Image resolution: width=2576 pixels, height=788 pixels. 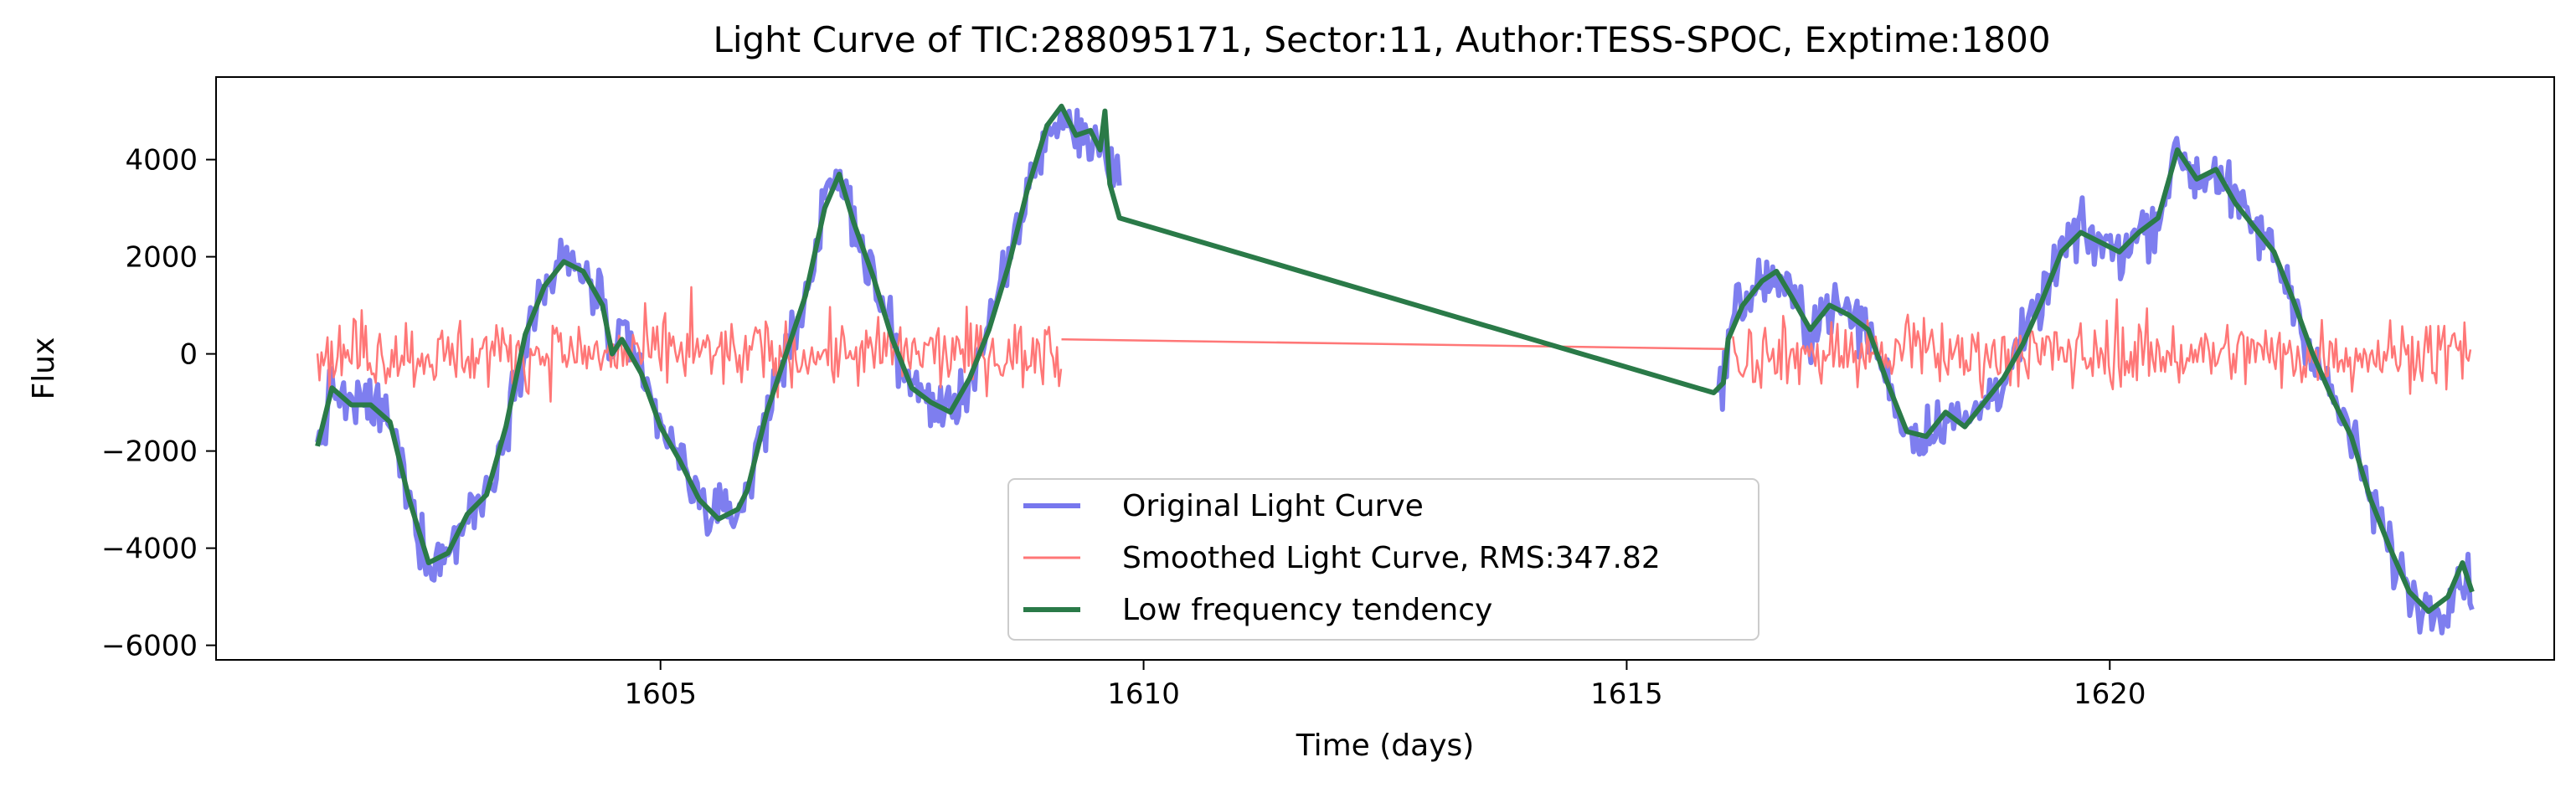 I want to click on x-axis: 1605 1610 1615 1620, so click(x=1385, y=685).